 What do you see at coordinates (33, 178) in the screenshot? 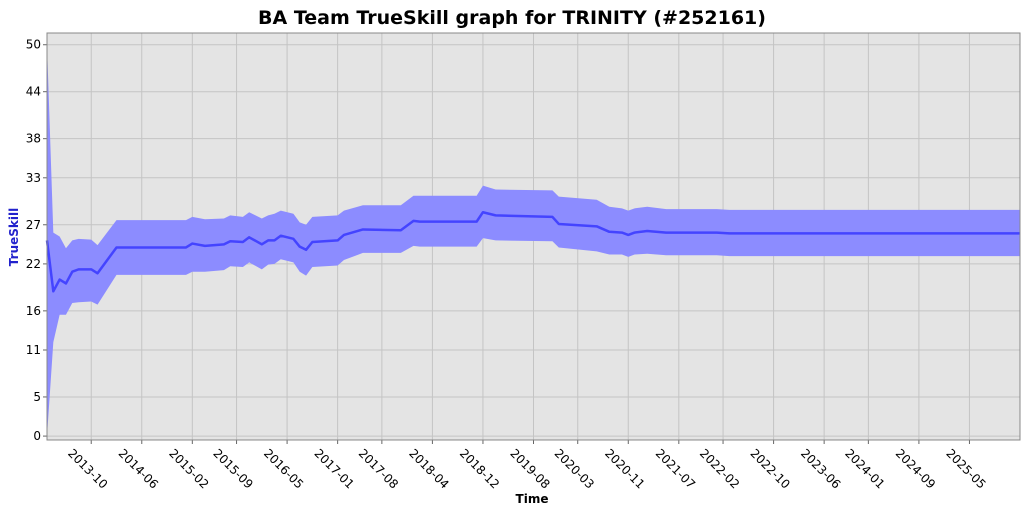
I see `y-tick-label: 33` at bounding box center [33, 178].